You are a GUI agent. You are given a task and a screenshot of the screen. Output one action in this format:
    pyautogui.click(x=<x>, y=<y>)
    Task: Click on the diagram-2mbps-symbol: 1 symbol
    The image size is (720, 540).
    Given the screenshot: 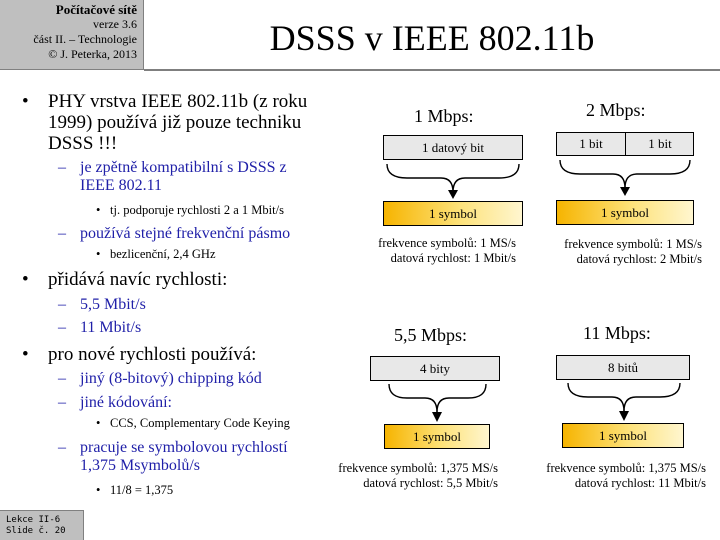 What is the action you would take?
    pyautogui.click(x=625, y=212)
    